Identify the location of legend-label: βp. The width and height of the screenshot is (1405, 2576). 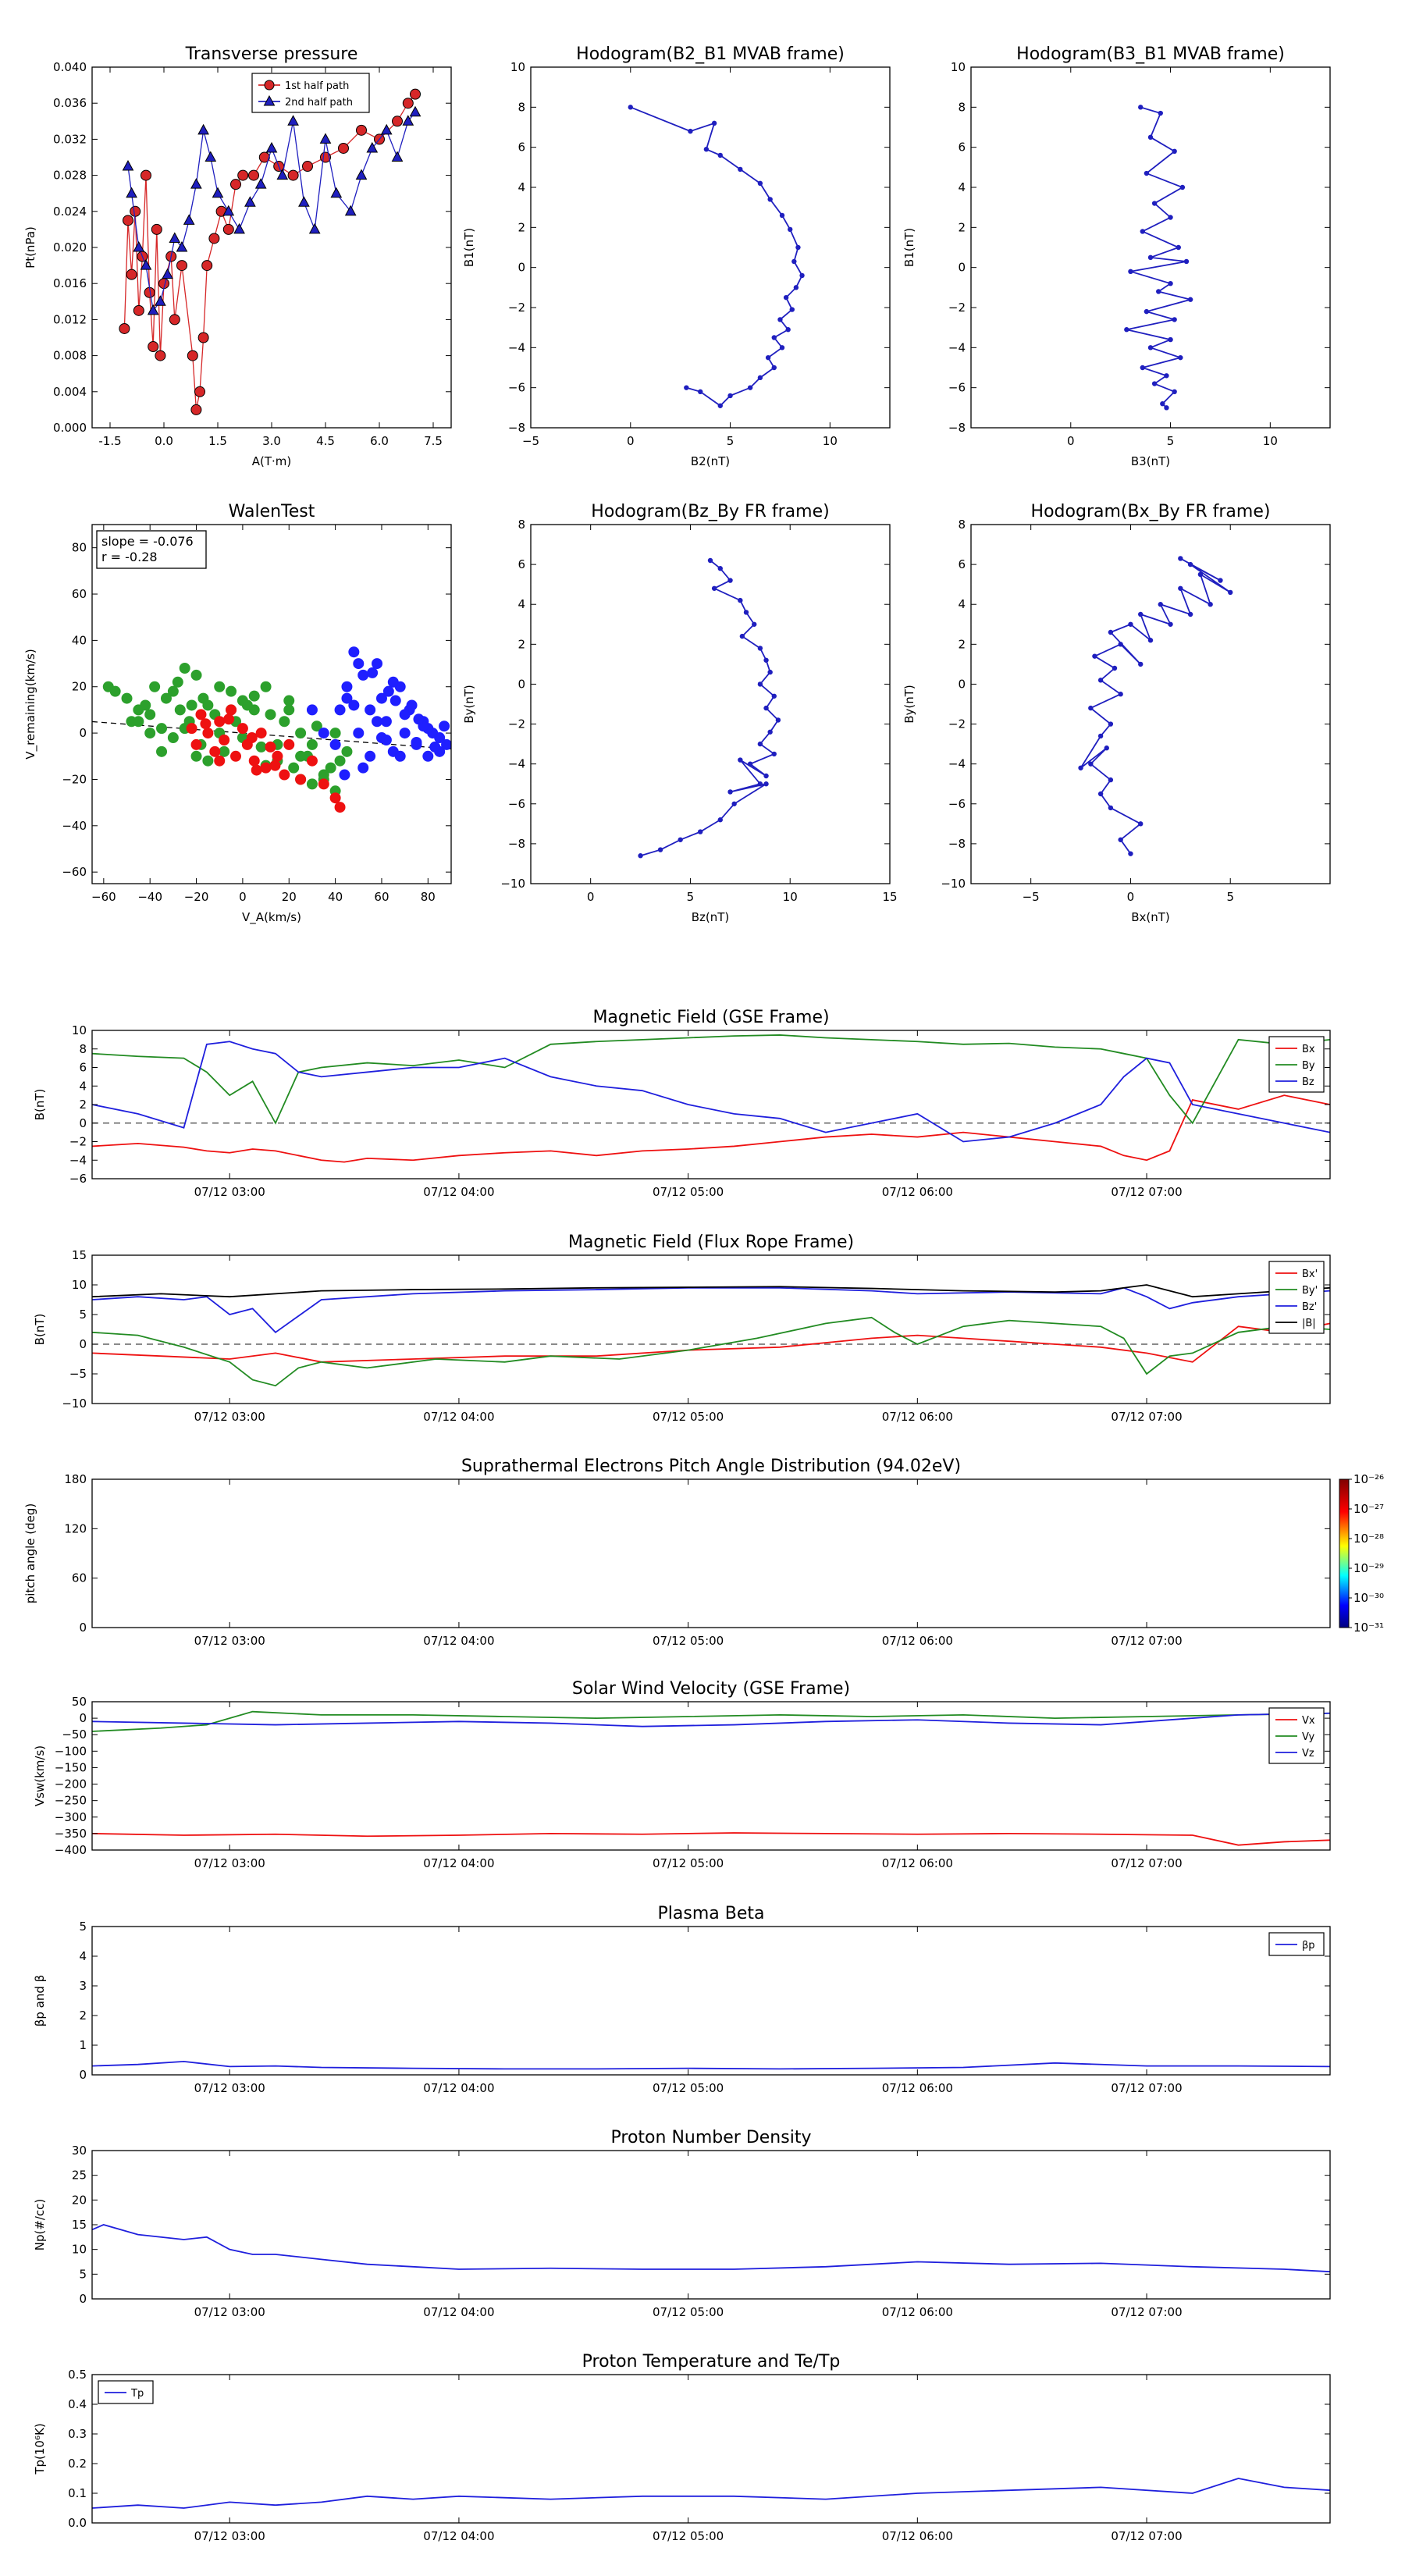
(1308, 1946).